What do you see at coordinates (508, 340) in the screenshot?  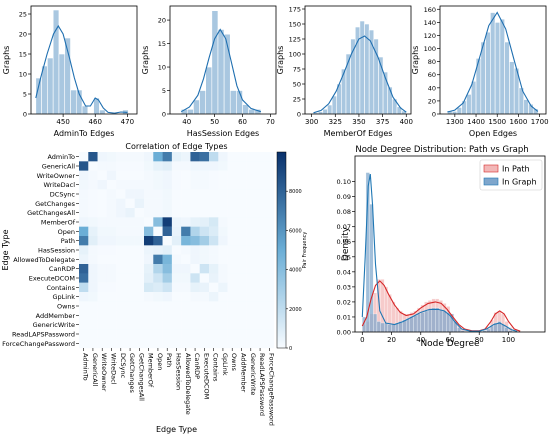 I see `degree-xtick-label: 100` at bounding box center [508, 340].